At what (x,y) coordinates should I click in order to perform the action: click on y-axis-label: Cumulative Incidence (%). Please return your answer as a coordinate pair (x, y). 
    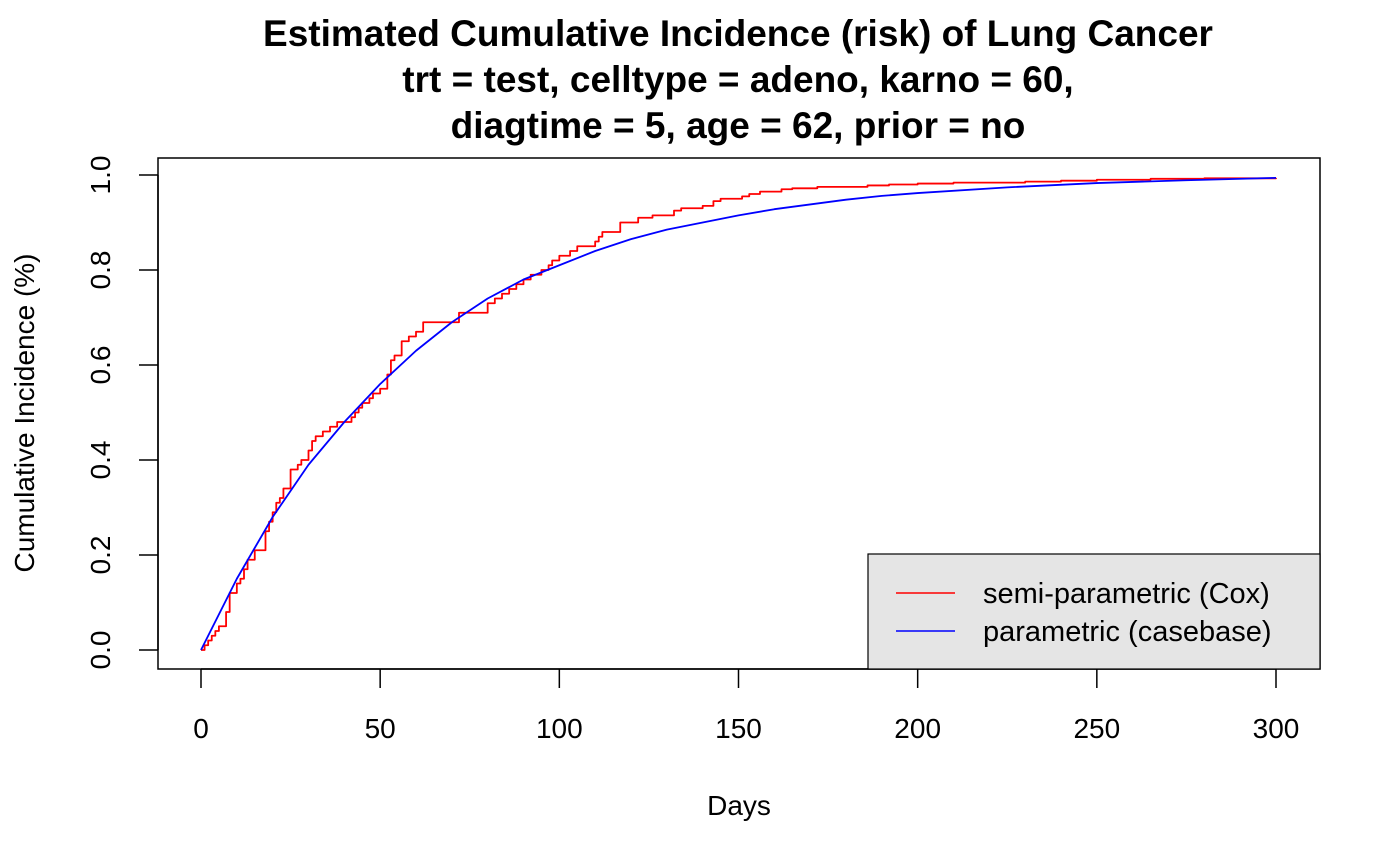
    Looking at the image, I should click on (24, 412).